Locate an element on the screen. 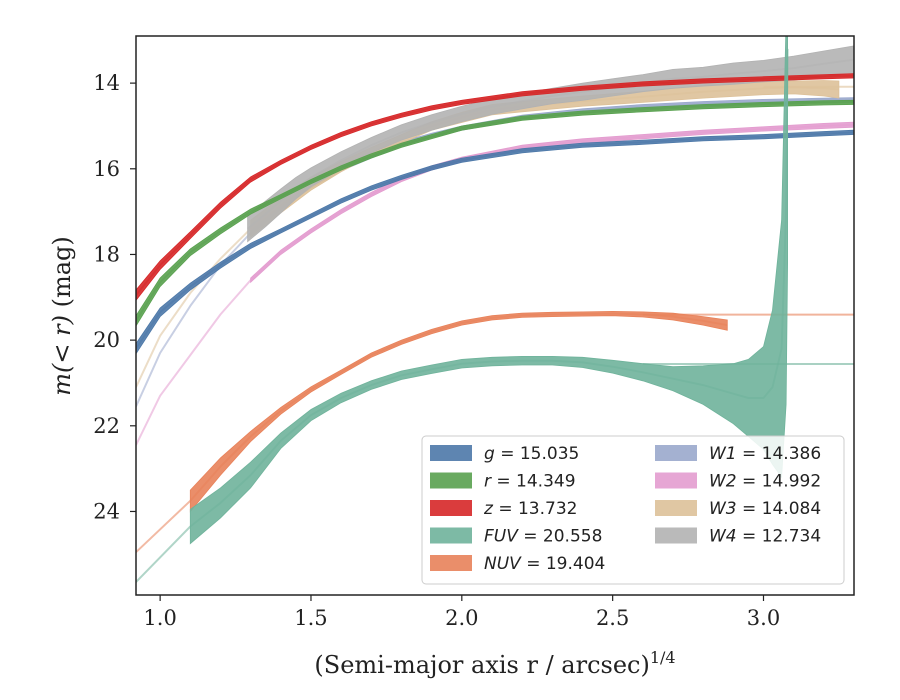 The image size is (900, 700). x-tick-label: 1.0 is located at coordinates (159, 618).